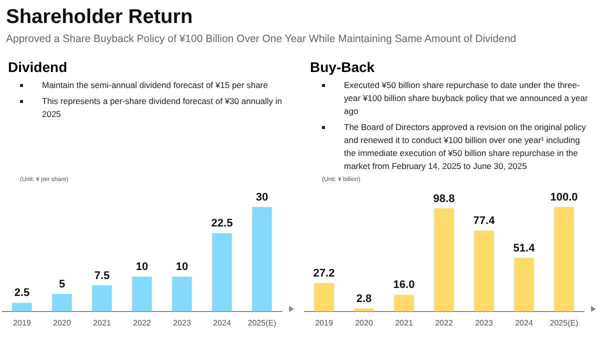 The height and width of the screenshot is (342, 600). I want to click on text: Maintain the semi-annual dividend forecast of ¥15 per share, so click(155, 85).